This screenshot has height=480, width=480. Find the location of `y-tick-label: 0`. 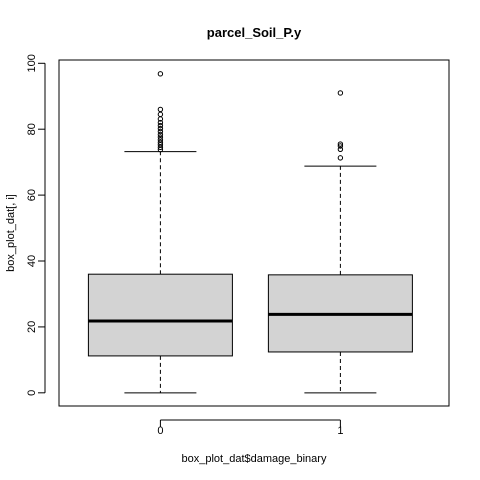

y-tick-label: 0 is located at coordinates (32, 393).